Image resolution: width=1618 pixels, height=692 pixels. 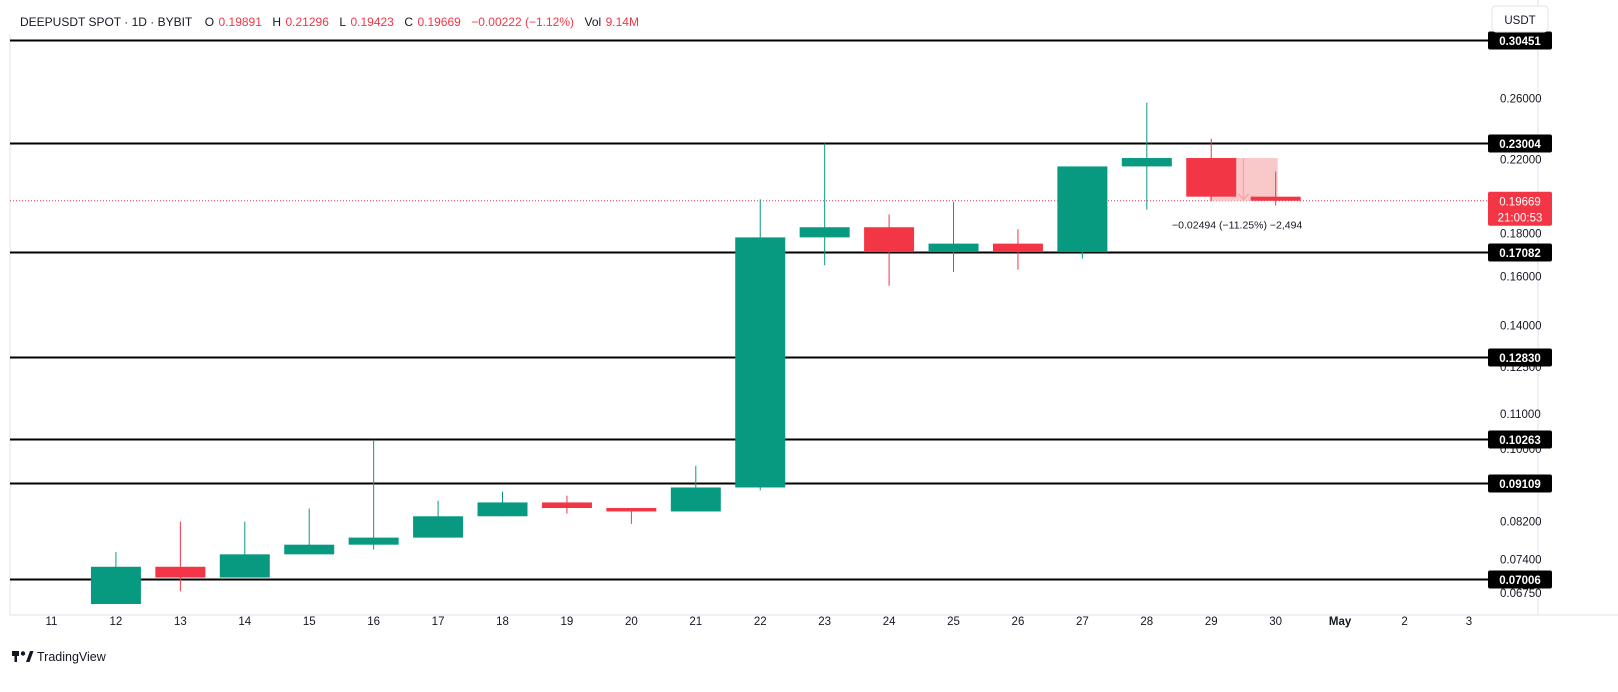 I want to click on time-tick-label: 24, so click(x=889, y=622).